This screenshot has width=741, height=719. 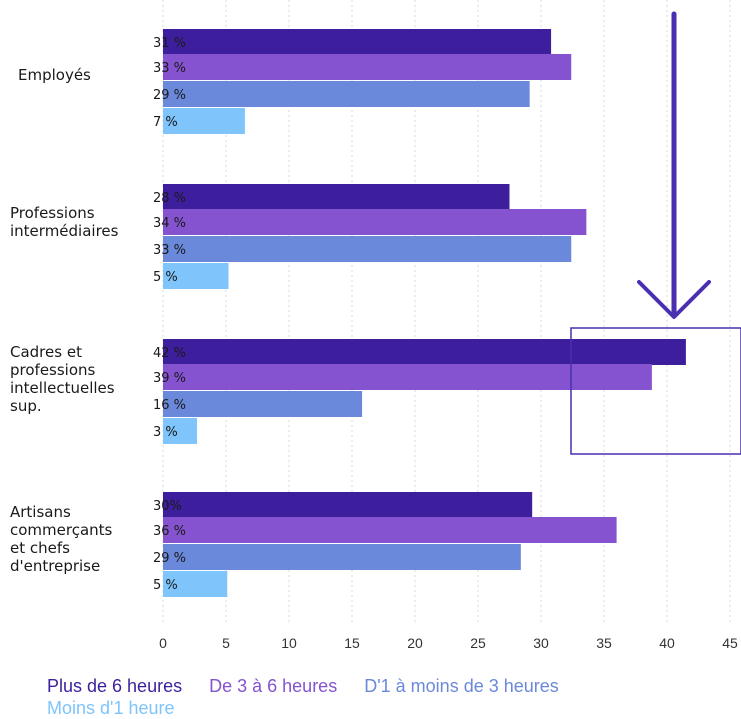 What do you see at coordinates (352, 643) in the screenshot?
I see `x-tick-label: 15` at bounding box center [352, 643].